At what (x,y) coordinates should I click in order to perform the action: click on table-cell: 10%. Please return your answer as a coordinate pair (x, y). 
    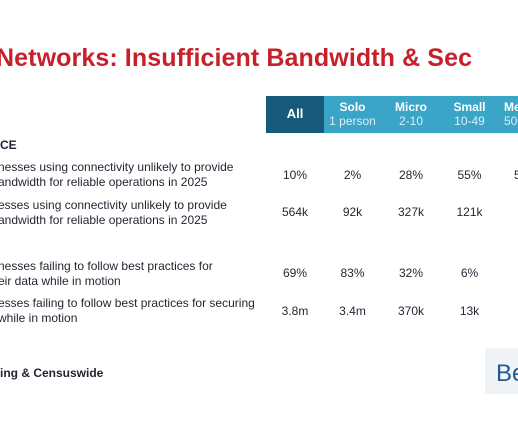
    Looking at the image, I should click on (295, 175).